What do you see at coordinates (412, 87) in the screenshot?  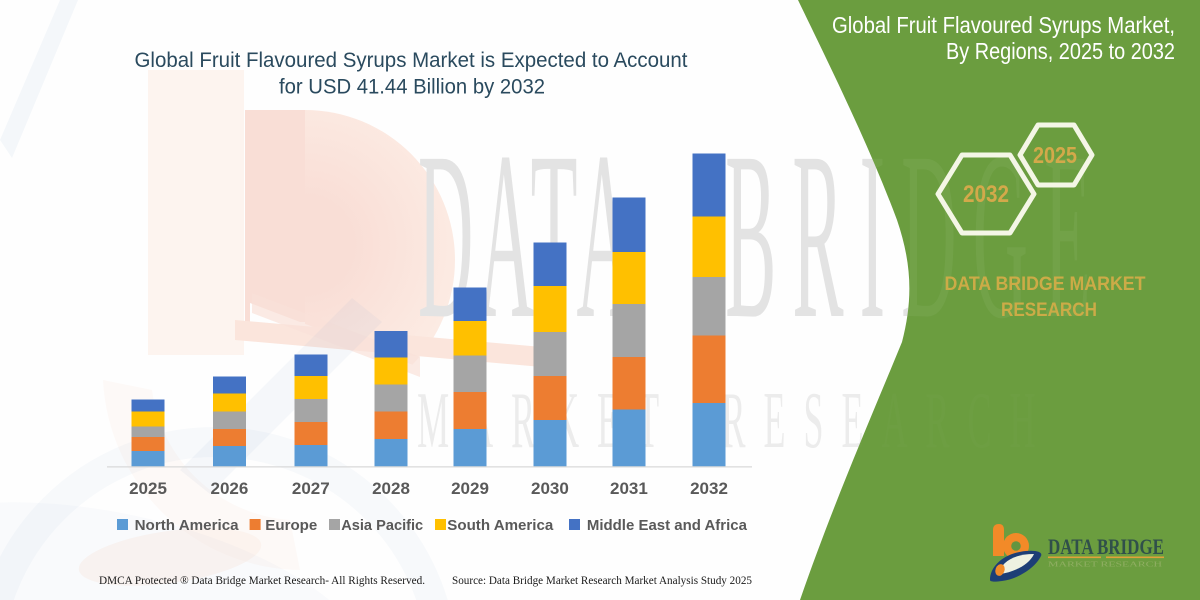 I see `svg-text: for USD 41.44 Billion by 2032` at bounding box center [412, 87].